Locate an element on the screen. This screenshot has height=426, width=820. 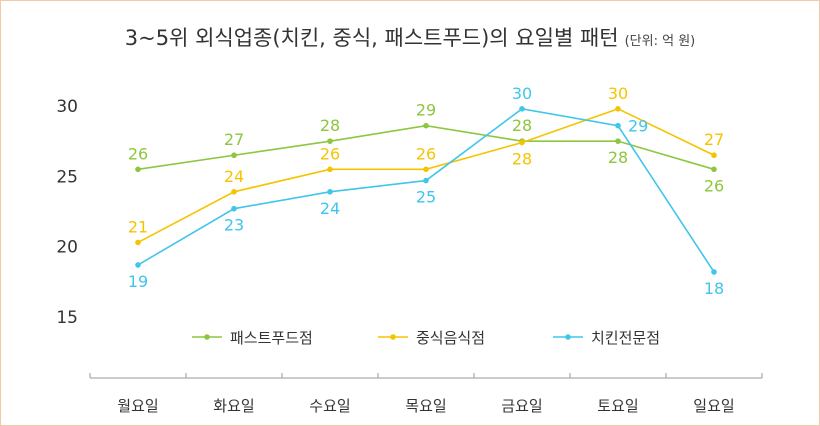
data-label: 21 is located at coordinates (138, 226).